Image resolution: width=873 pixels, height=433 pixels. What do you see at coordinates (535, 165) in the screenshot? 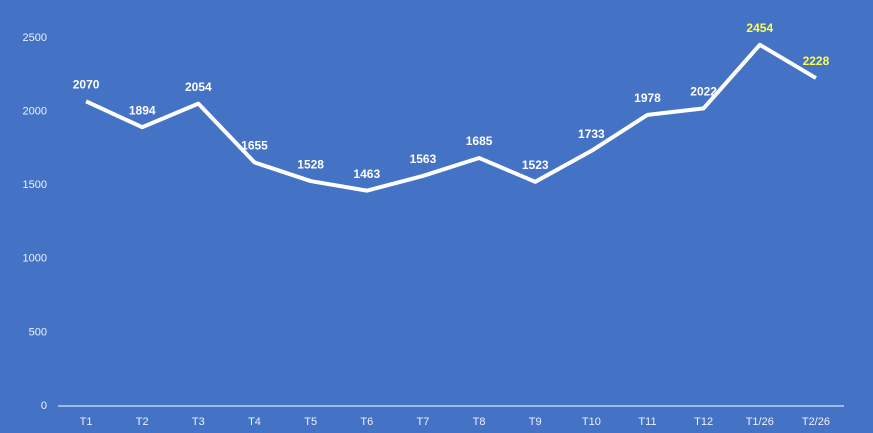
I see `value-label: 1523` at bounding box center [535, 165].